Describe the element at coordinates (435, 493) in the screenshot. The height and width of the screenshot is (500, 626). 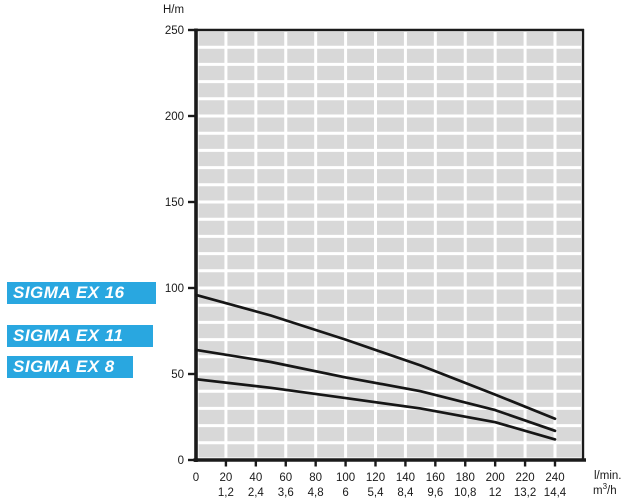
I see `x-tick-label-m3h: 9,6` at that location.